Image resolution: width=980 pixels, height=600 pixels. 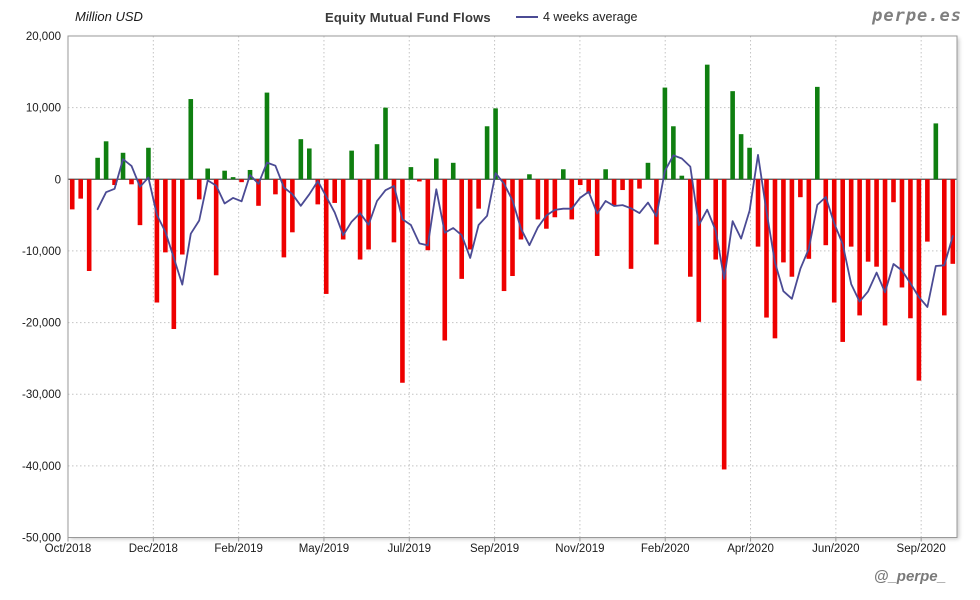 What do you see at coordinates (153, 549) in the screenshot?
I see `x-tick-label: Dec/2018` at bounding box center [153, 549].